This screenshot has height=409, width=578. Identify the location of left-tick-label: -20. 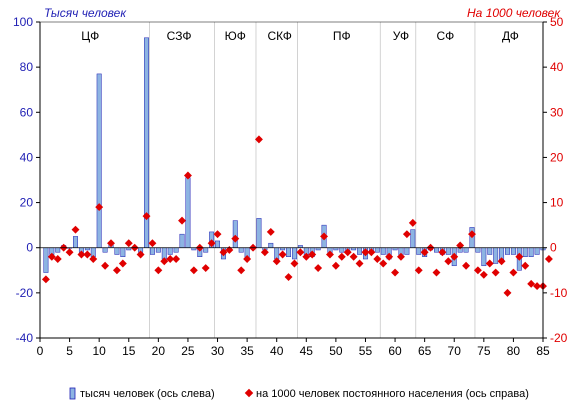
(25, 293).